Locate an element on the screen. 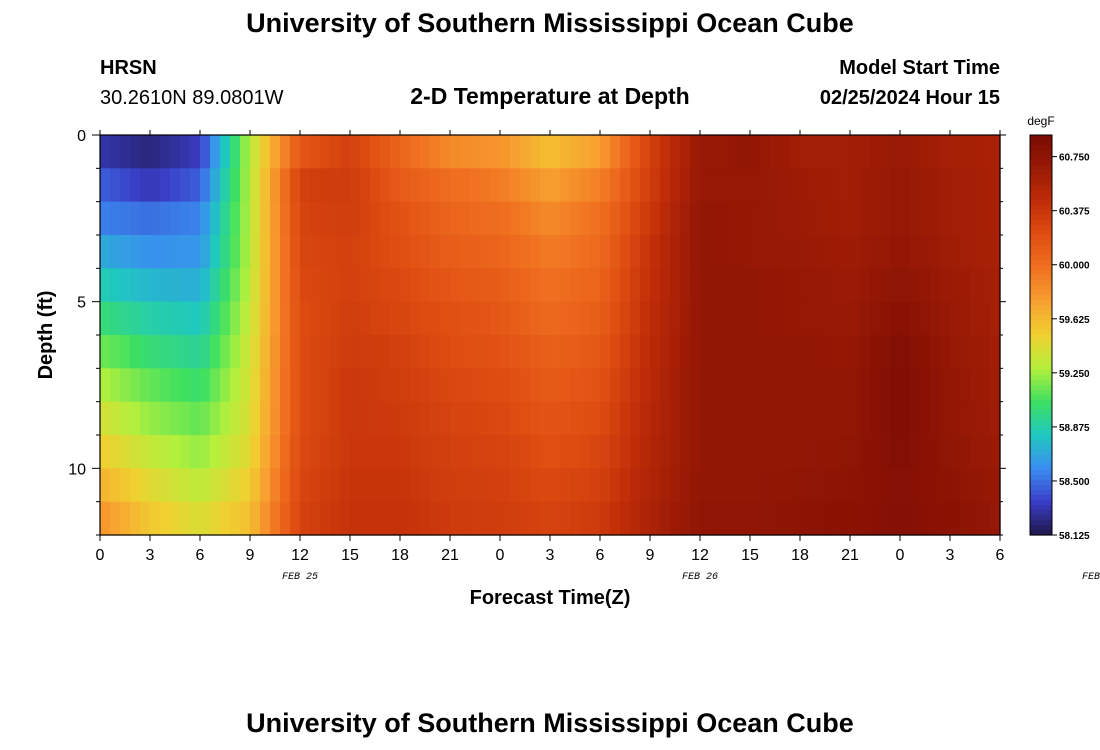  x-tick-label: 3 is located at coordinates (550, 555).